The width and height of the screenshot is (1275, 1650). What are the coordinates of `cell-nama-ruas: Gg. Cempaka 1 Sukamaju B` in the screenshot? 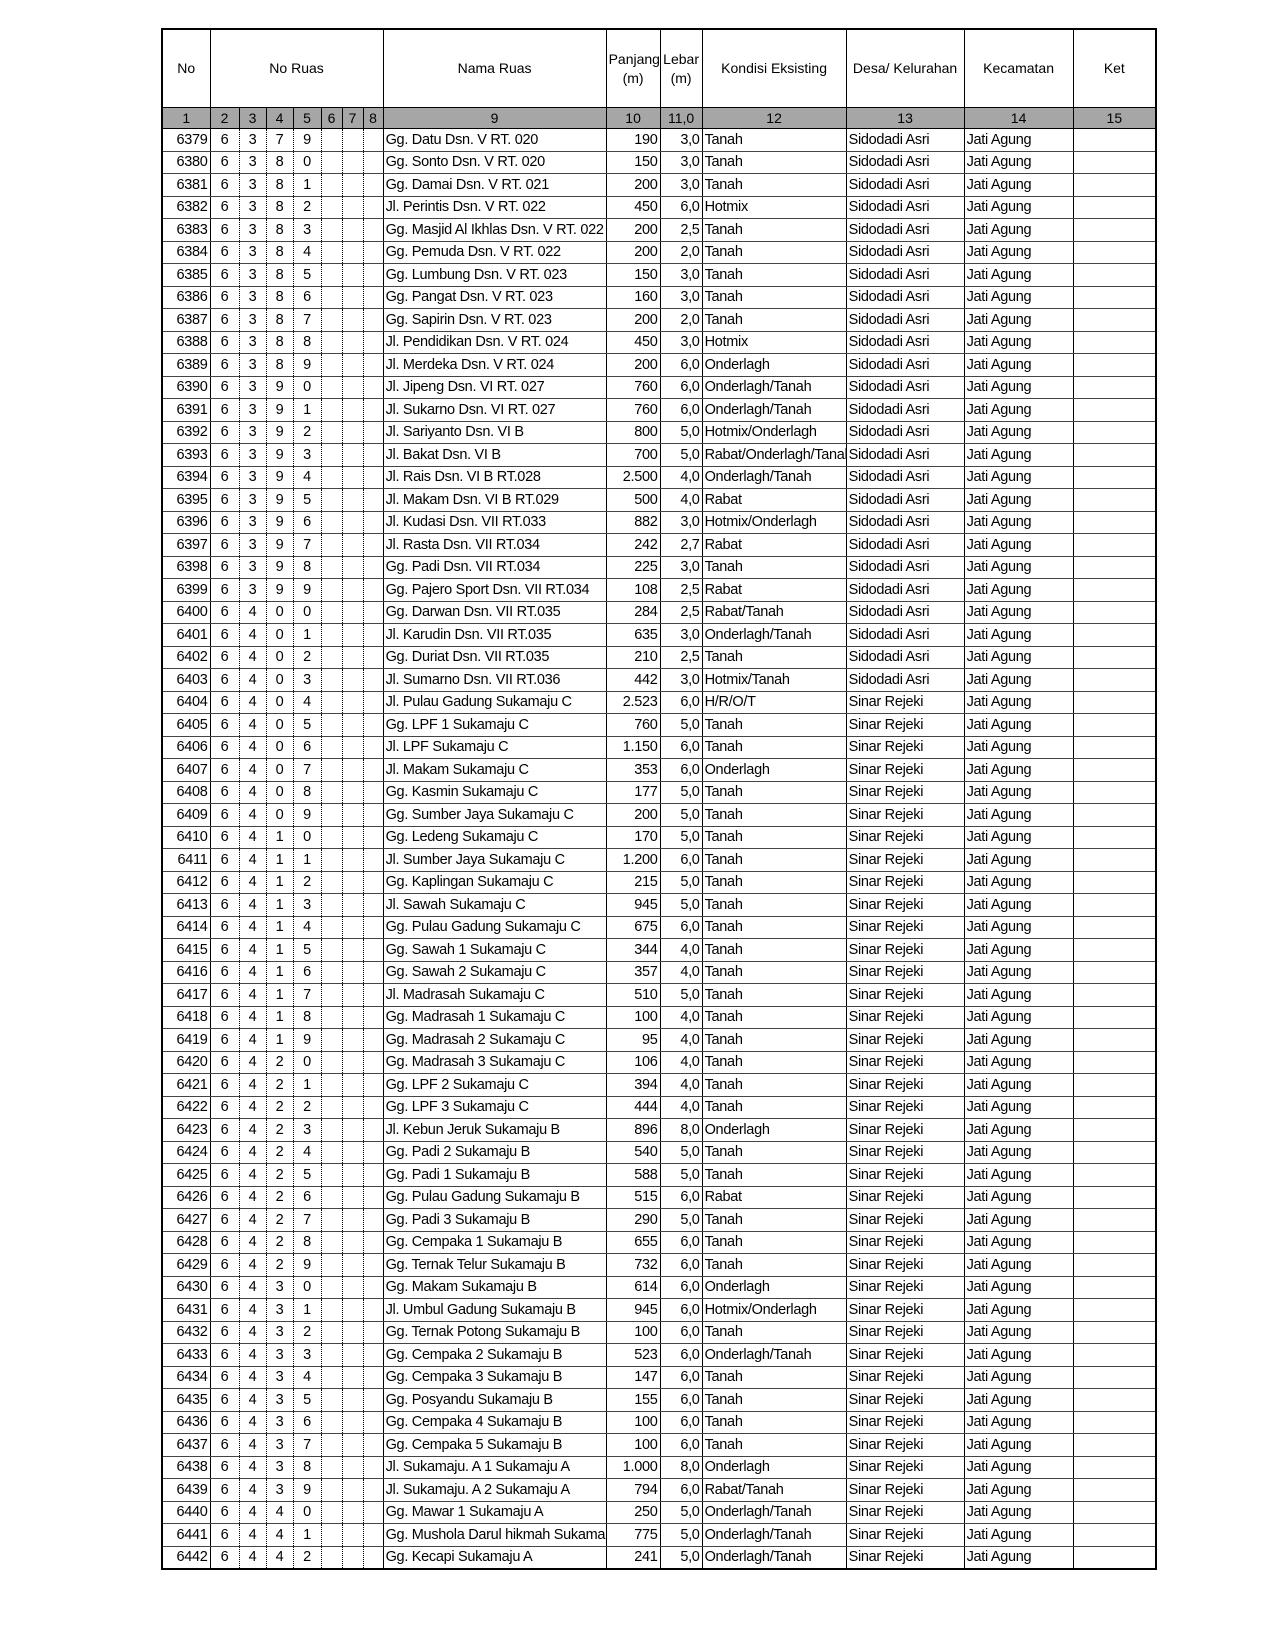 It's located at (494, 1242).